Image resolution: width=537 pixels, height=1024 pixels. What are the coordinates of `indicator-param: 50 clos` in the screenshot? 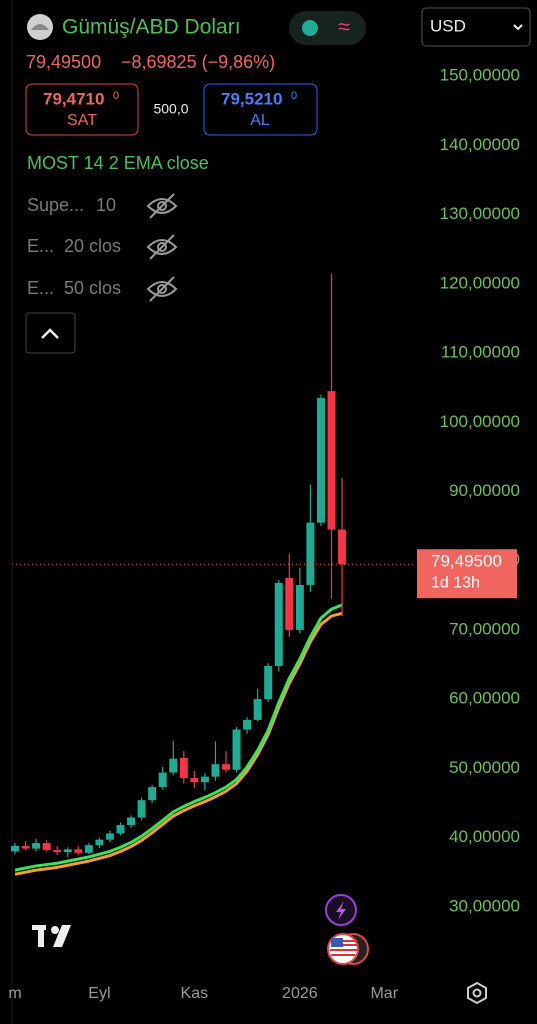 It's located at (92, 288).